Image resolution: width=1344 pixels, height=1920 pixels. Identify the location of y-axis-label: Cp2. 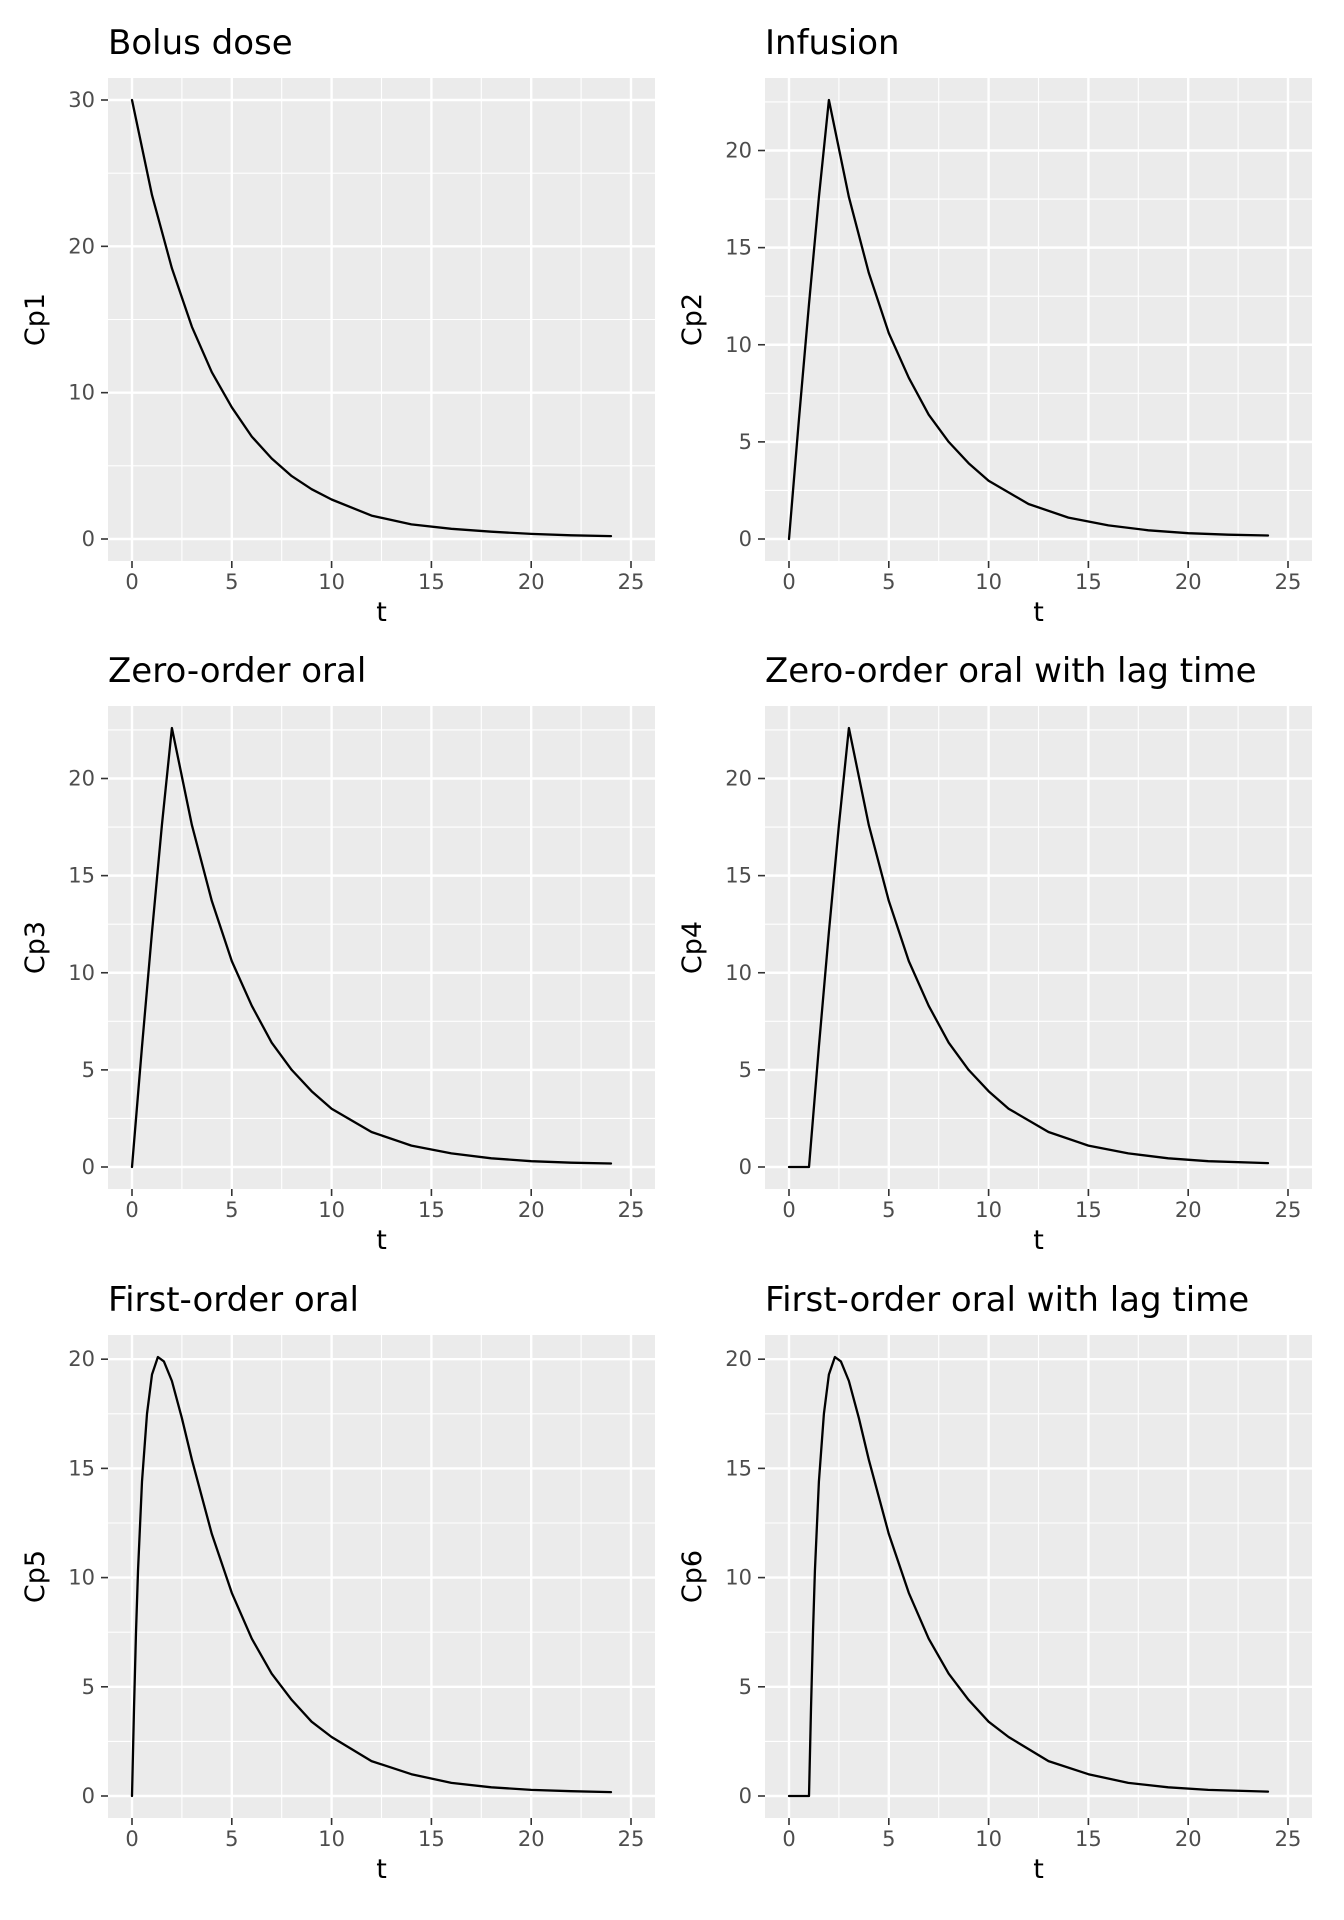
(692, 319).